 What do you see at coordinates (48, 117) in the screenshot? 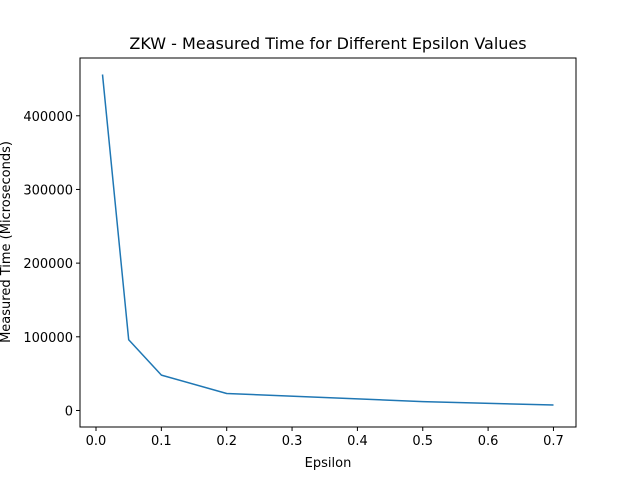
I see `y-tick-label: 400000` at bounding box center [48, 117].